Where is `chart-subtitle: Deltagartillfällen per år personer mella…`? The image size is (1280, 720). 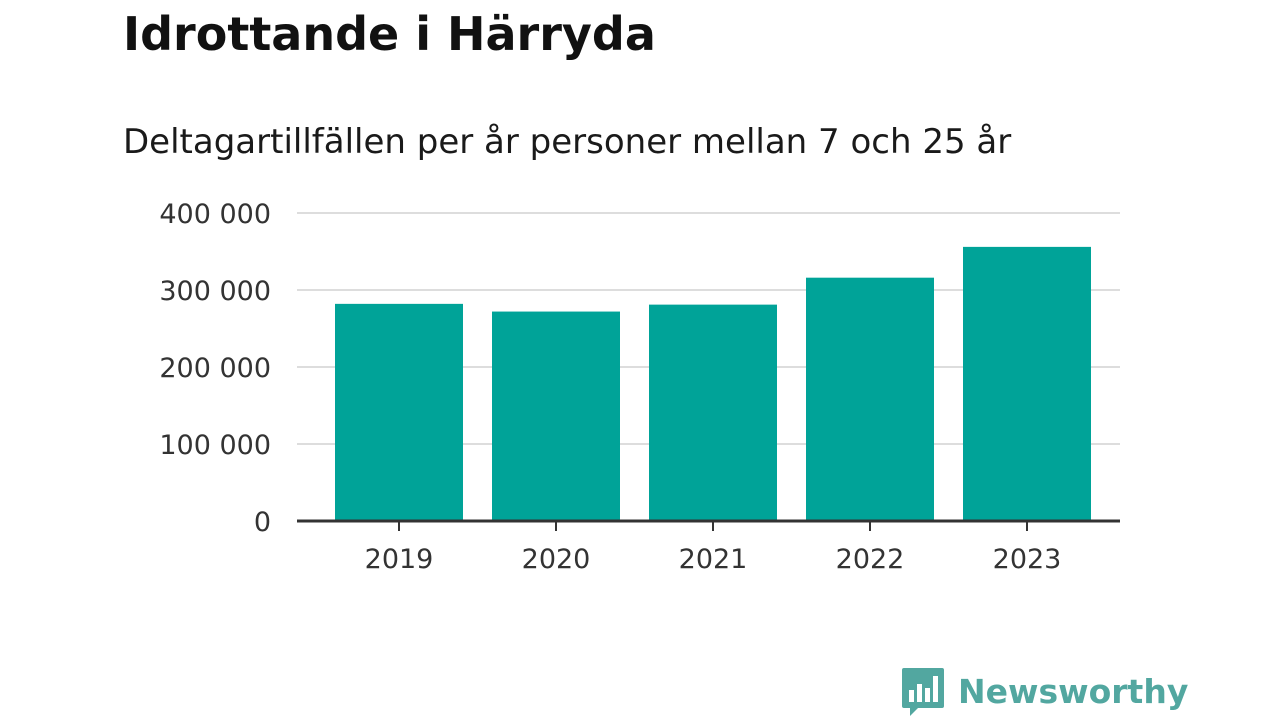
chart-subtitle: Deltagartillfällen per år personer mella… is located at coordinates (567, 142).